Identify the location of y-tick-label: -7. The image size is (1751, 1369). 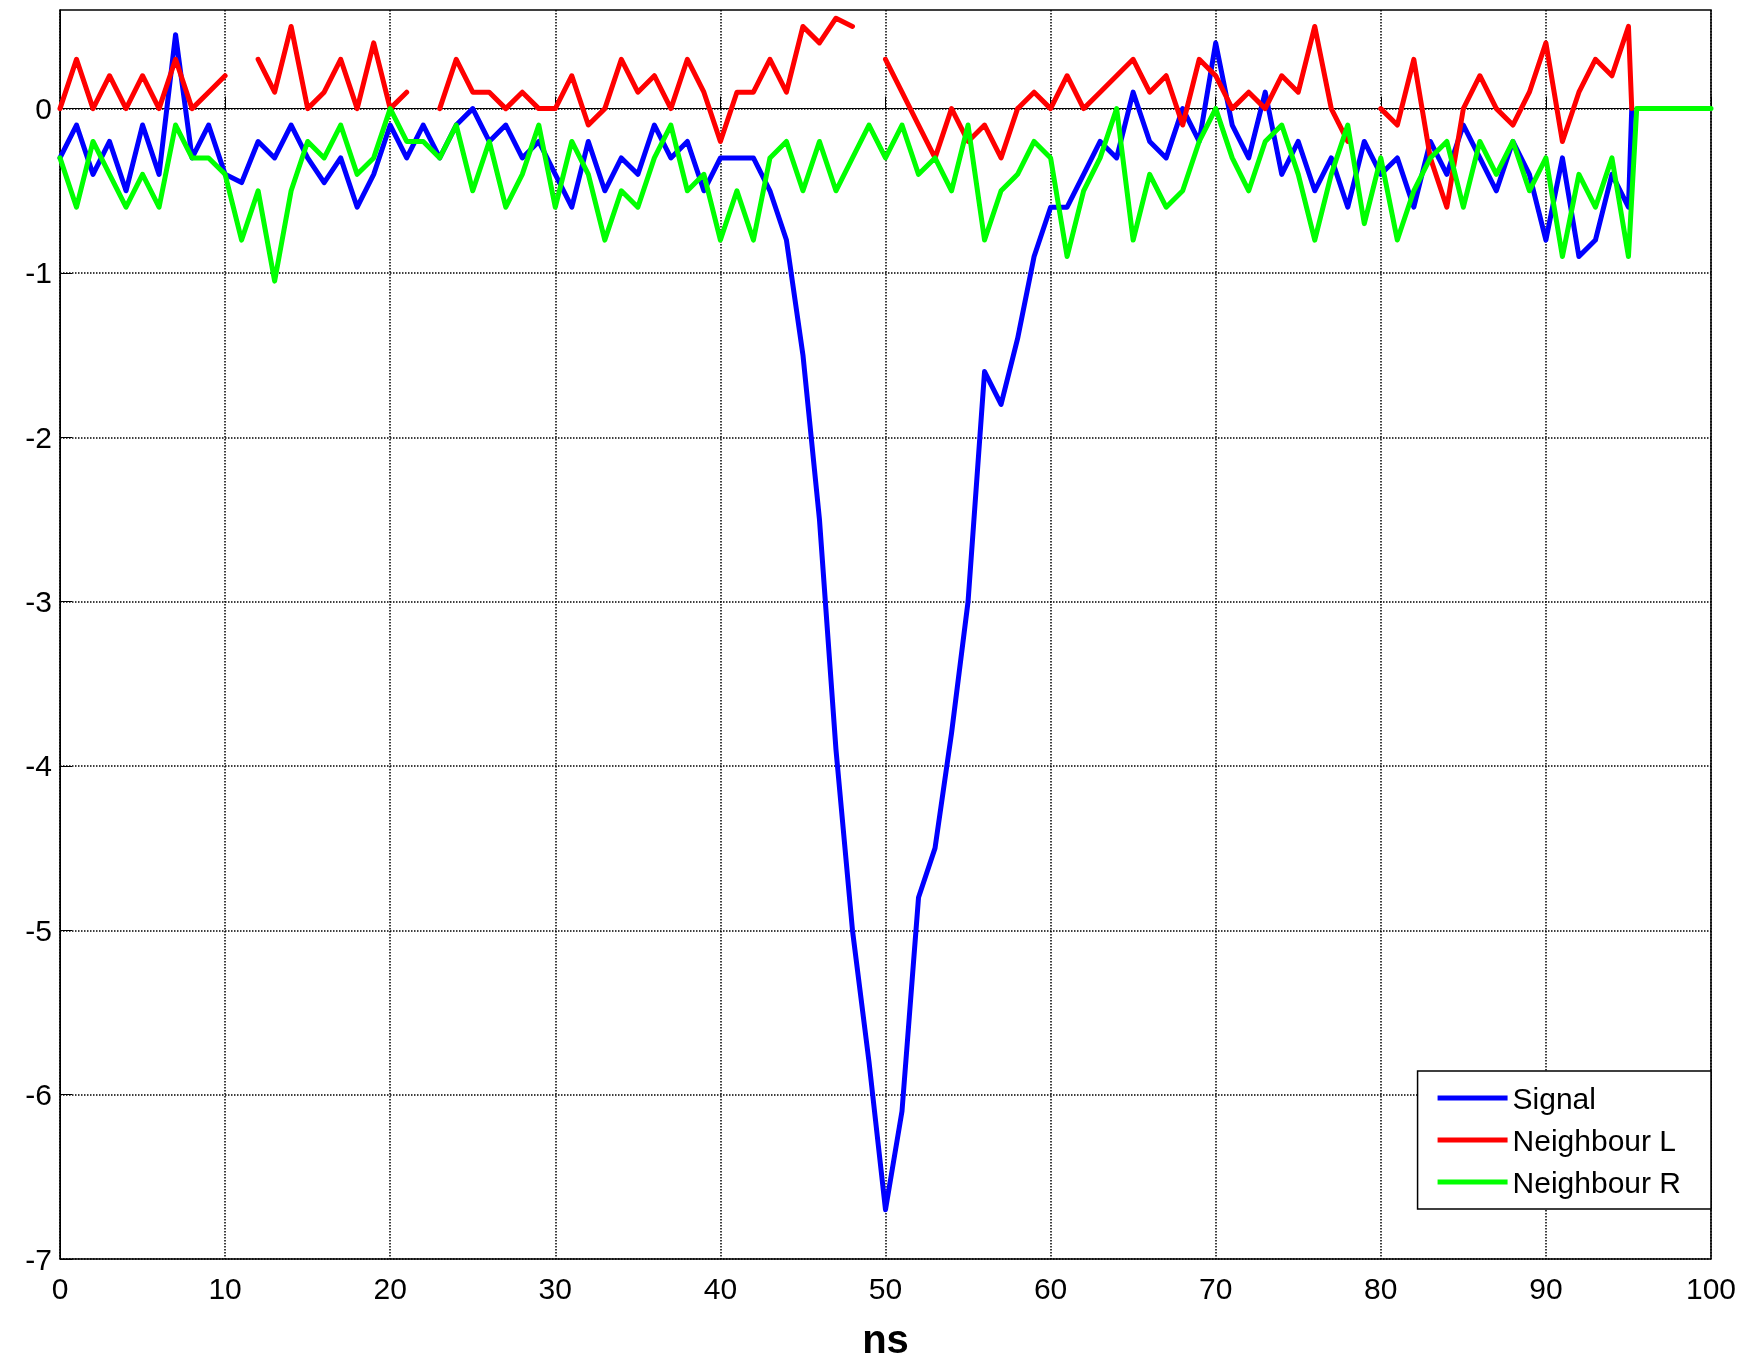
(38, 1259).